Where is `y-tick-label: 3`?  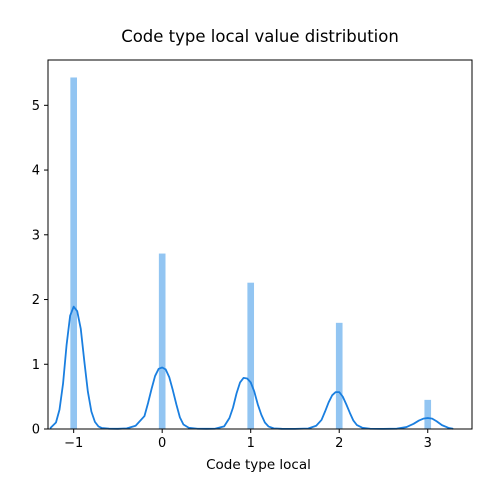
y-tick-label: 3 is located at coordinates (36, 235).